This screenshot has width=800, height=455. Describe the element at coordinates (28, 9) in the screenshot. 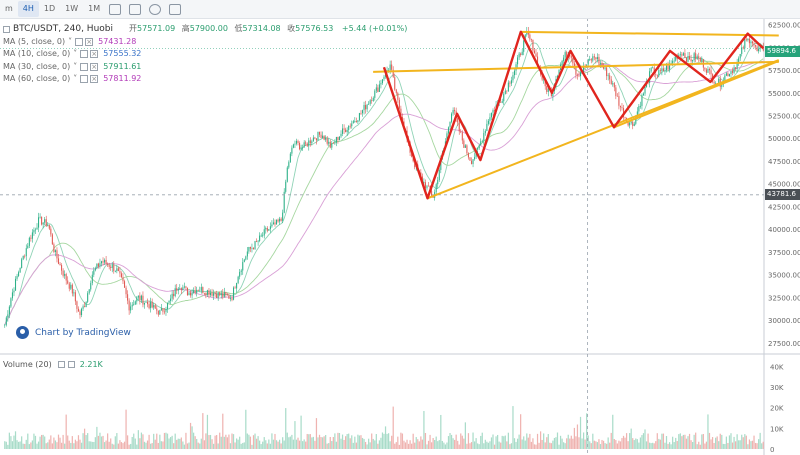

I see `interval-4h-button: 4H` at that location.